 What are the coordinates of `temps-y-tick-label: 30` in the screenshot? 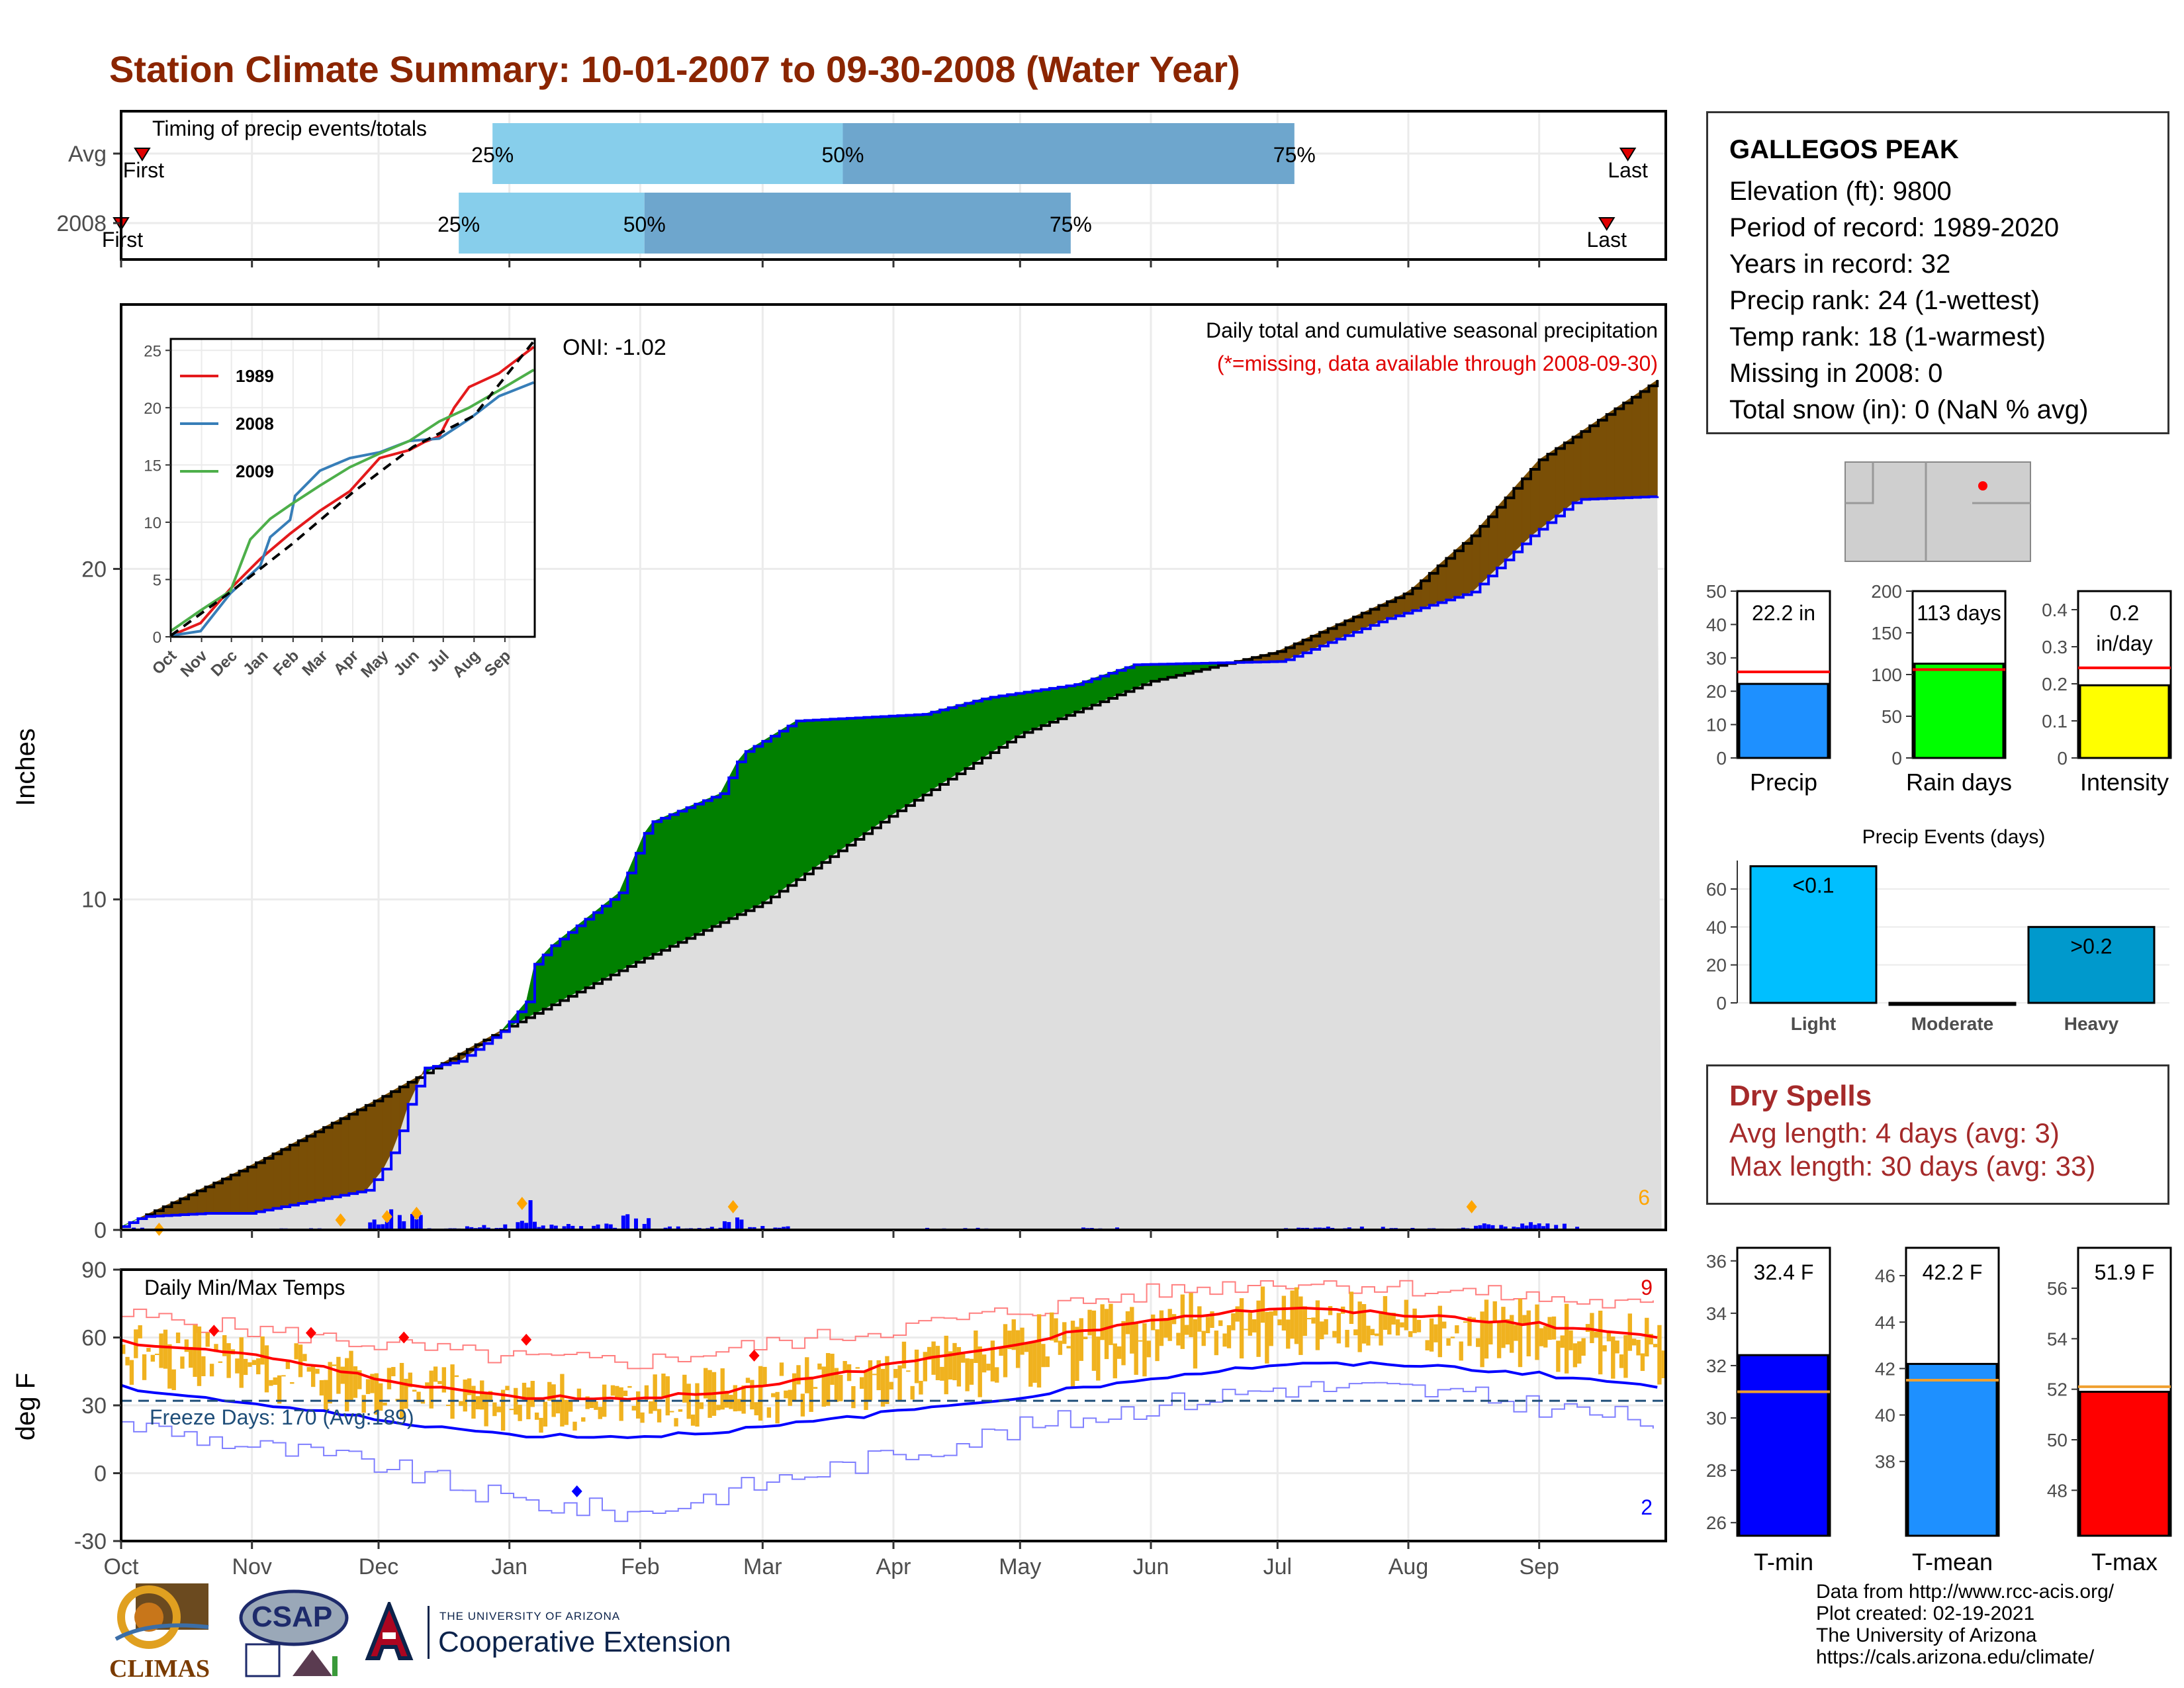 It's located at (94, 1406).